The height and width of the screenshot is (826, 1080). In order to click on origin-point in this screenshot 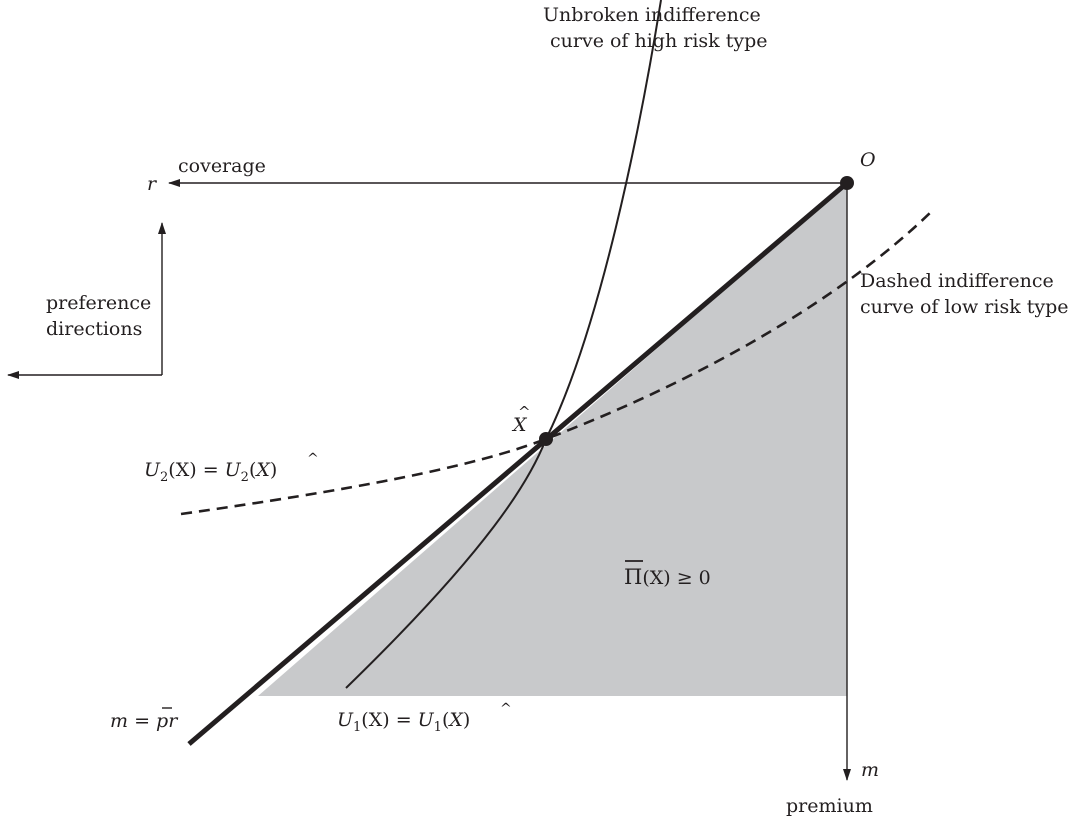, I will do `click(847, 183)`.